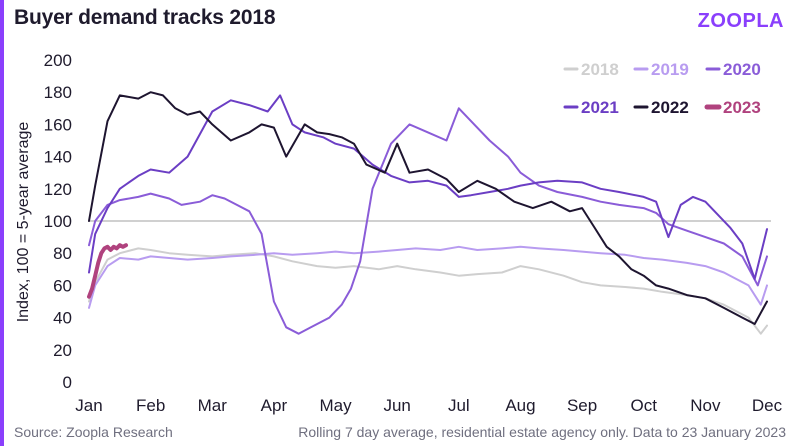 The height and width of the screenshot is (446, 800). What do you see at coordinates (742, 107) in the screenshot?
I see `legend-label-2023: 2023` at bounding box center [742, 107].